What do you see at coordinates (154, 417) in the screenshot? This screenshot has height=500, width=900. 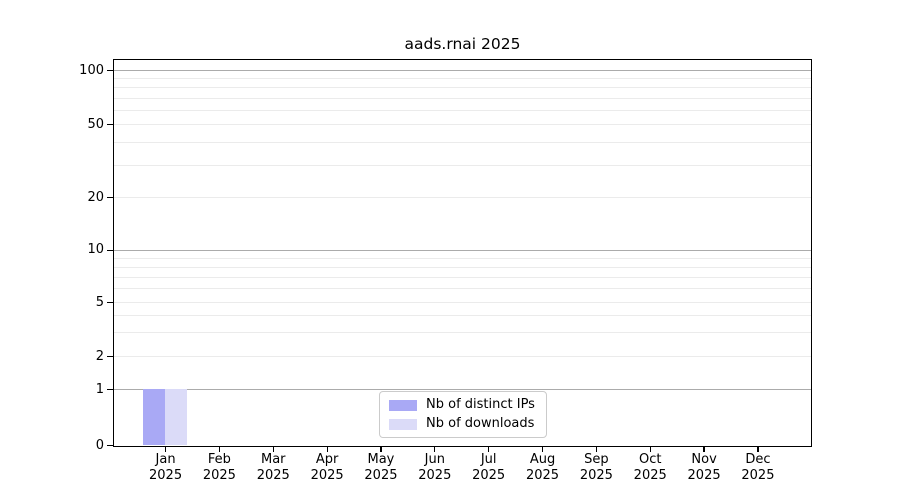 I see `bar-distinct-ips-jan` at bounding box center [154, 417].